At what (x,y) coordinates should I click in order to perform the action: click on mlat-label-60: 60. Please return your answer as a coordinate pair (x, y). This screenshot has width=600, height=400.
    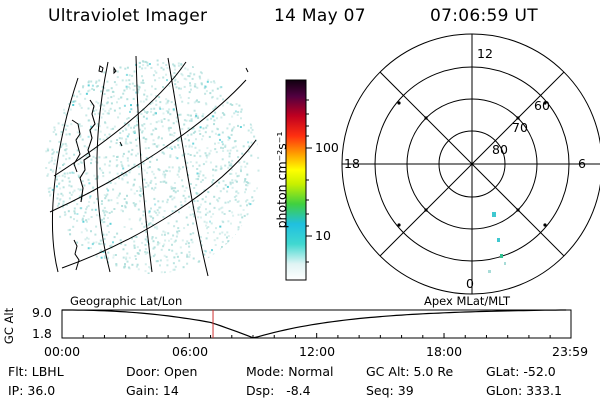
    Looking at the image, I should click on (542, 105).